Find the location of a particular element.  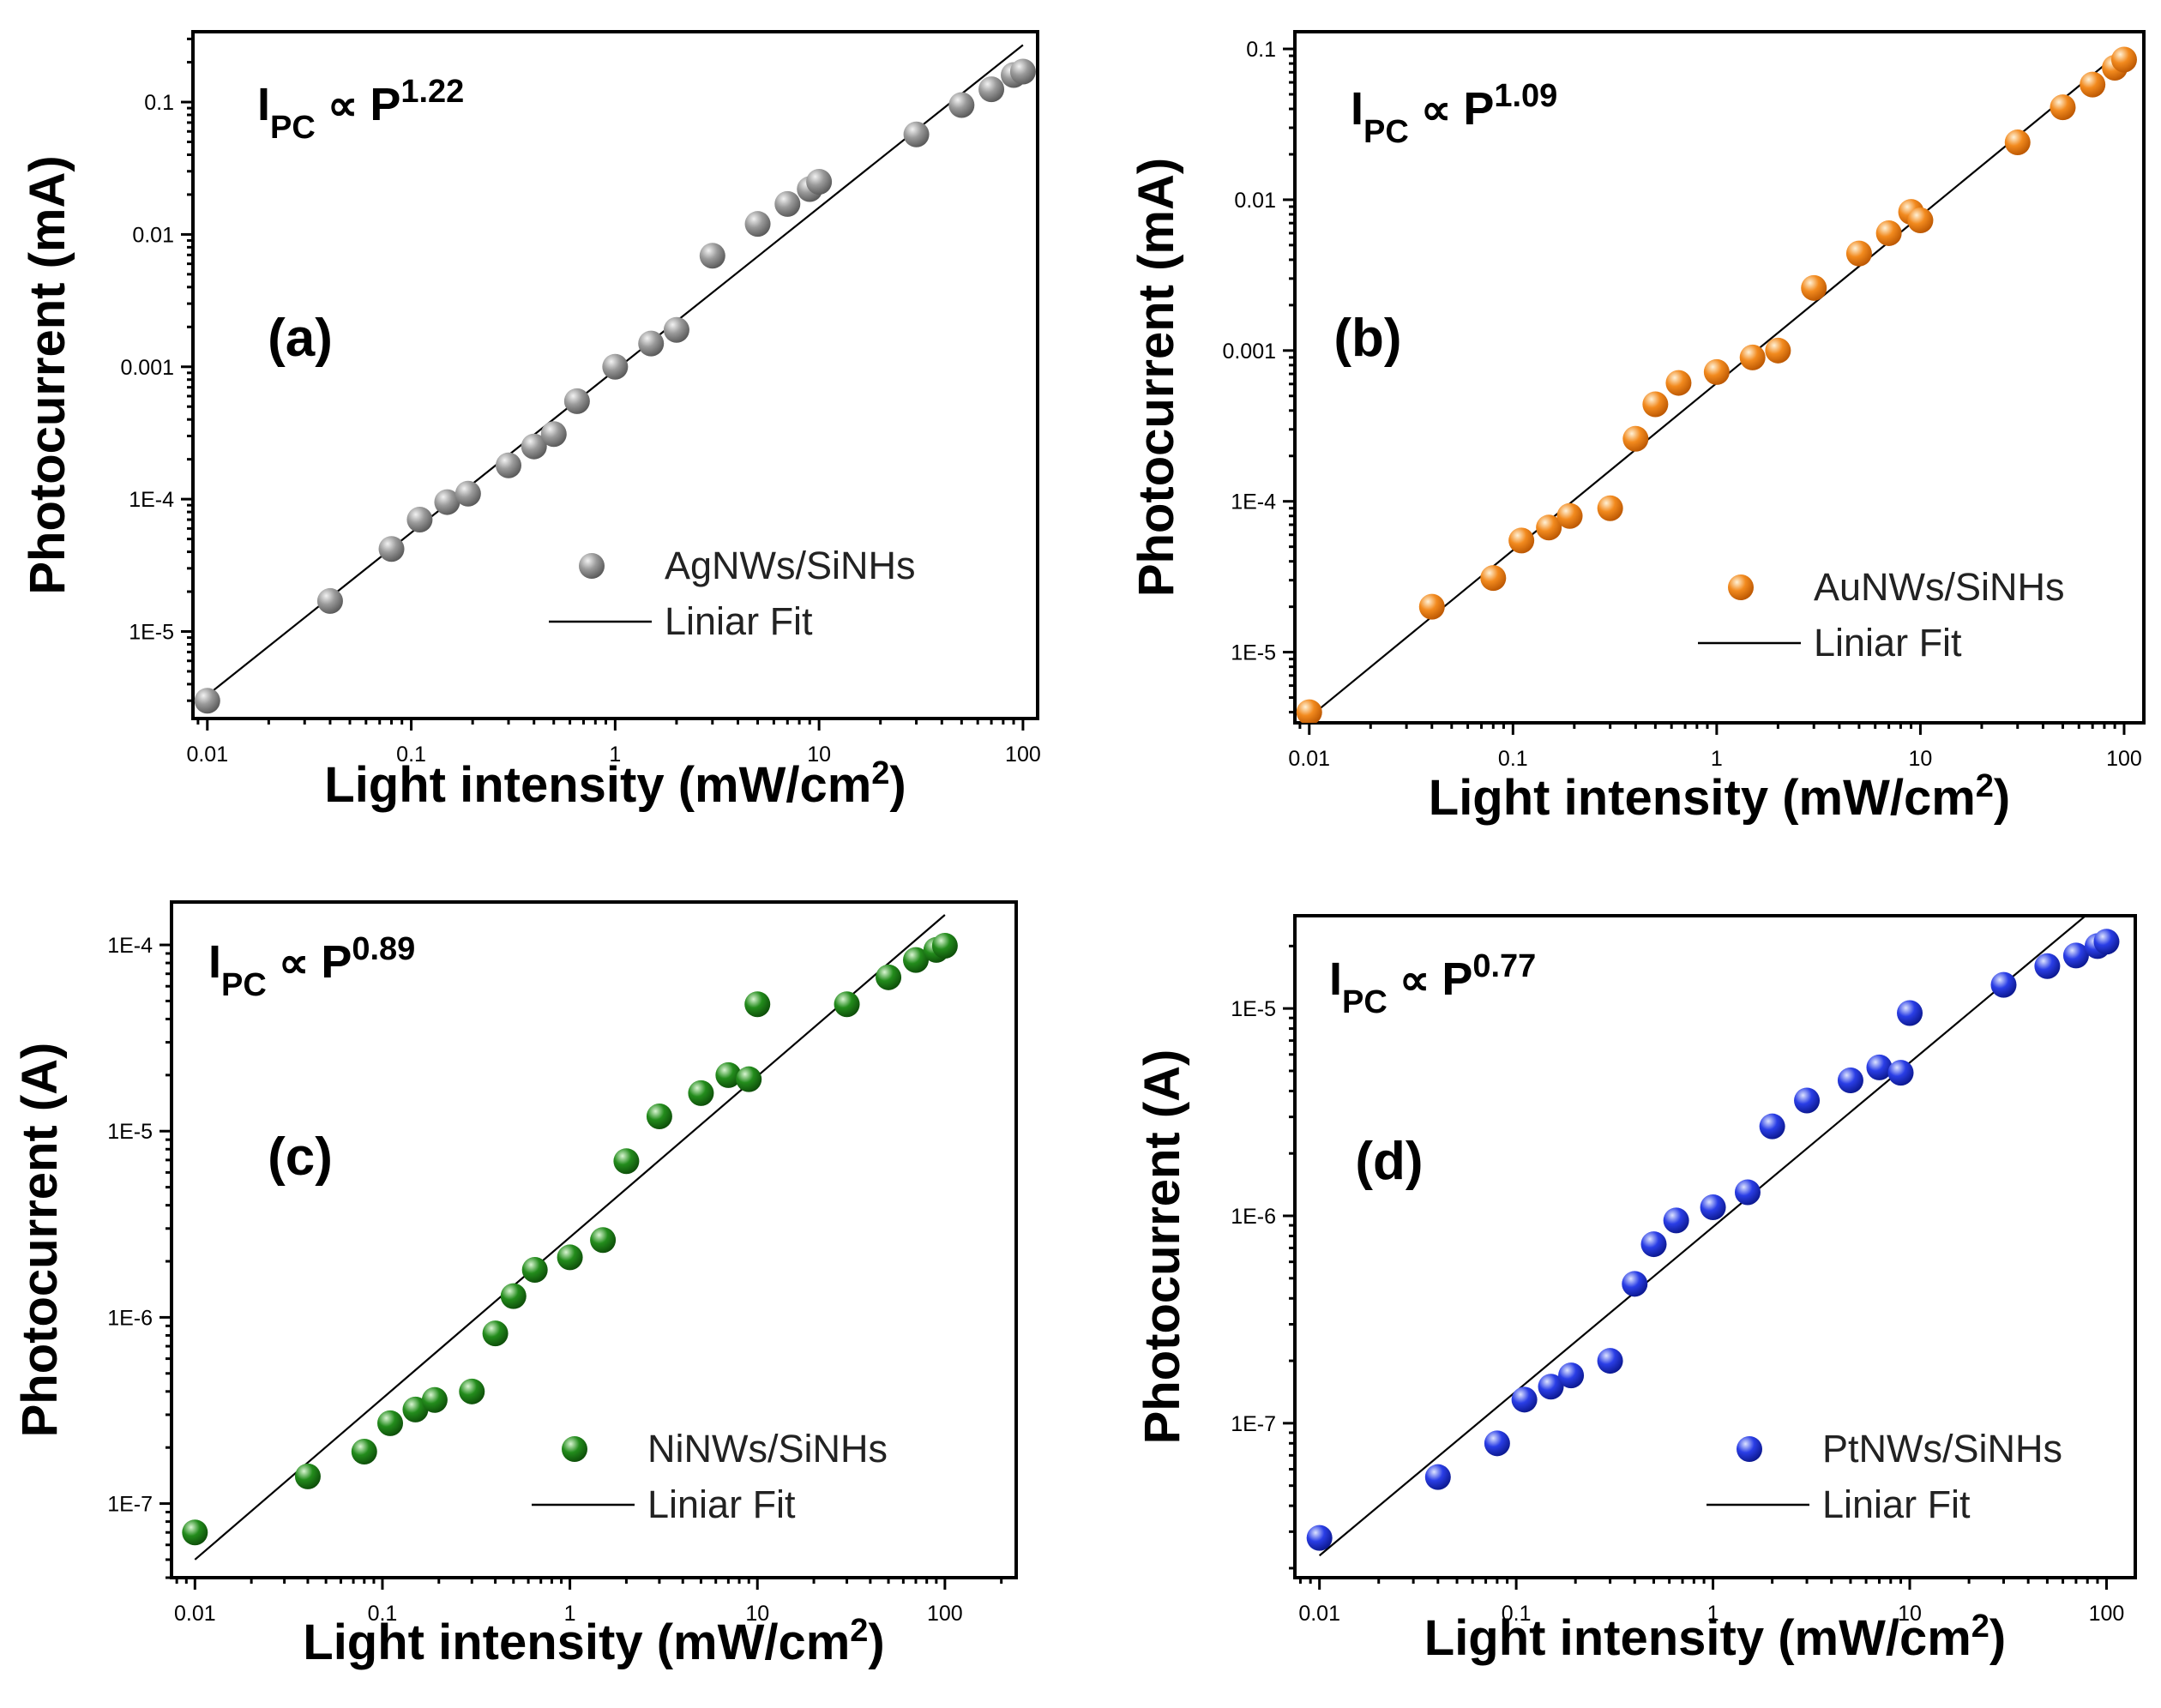

legend-series-label: AuNWs/SiNHs is located at coordinates (1939, 587).